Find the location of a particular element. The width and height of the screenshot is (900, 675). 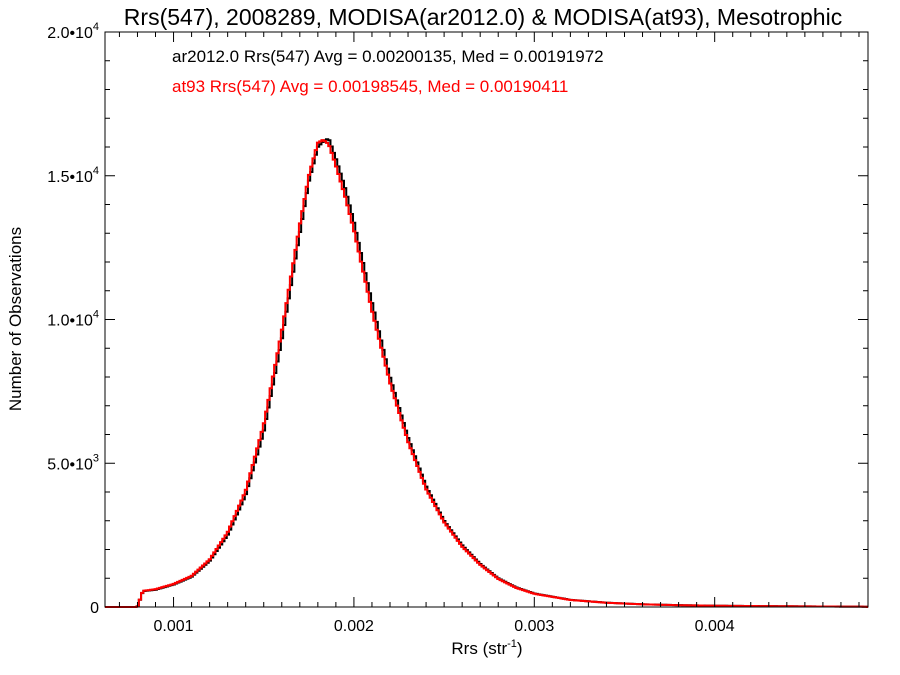

x-axis-label: Rrs (str-1) is located at coordinates (486, 648).